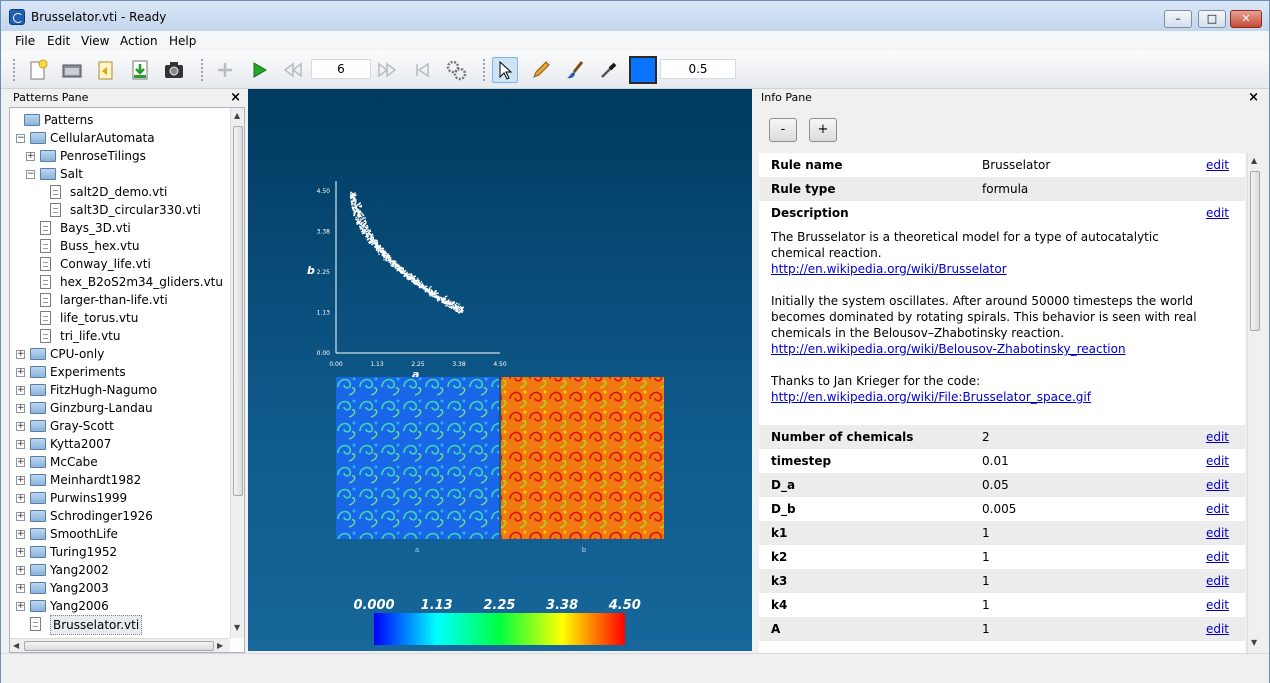  I want to click on scroll-left-icon: ◀, so click(16, 645).